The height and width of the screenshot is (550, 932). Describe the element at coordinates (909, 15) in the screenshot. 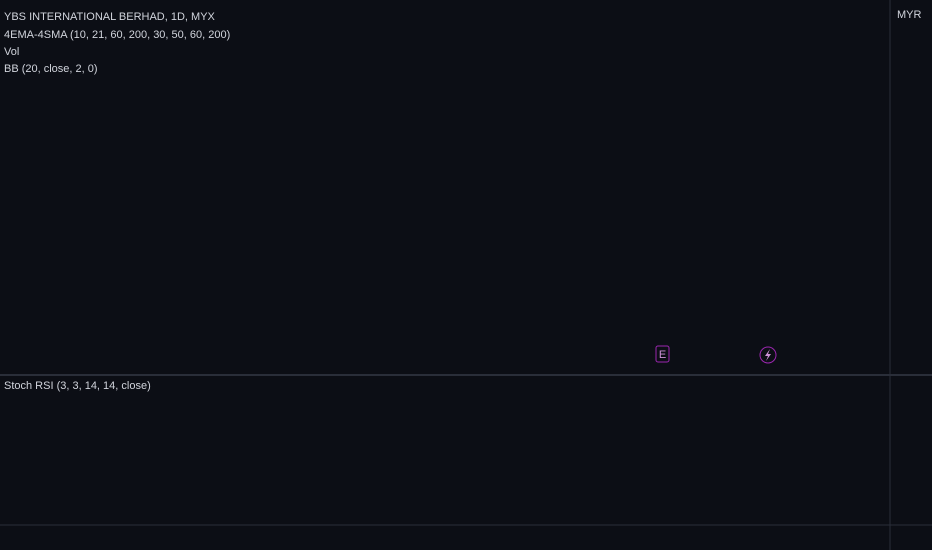

I see `currency-label: MYR` at that location.